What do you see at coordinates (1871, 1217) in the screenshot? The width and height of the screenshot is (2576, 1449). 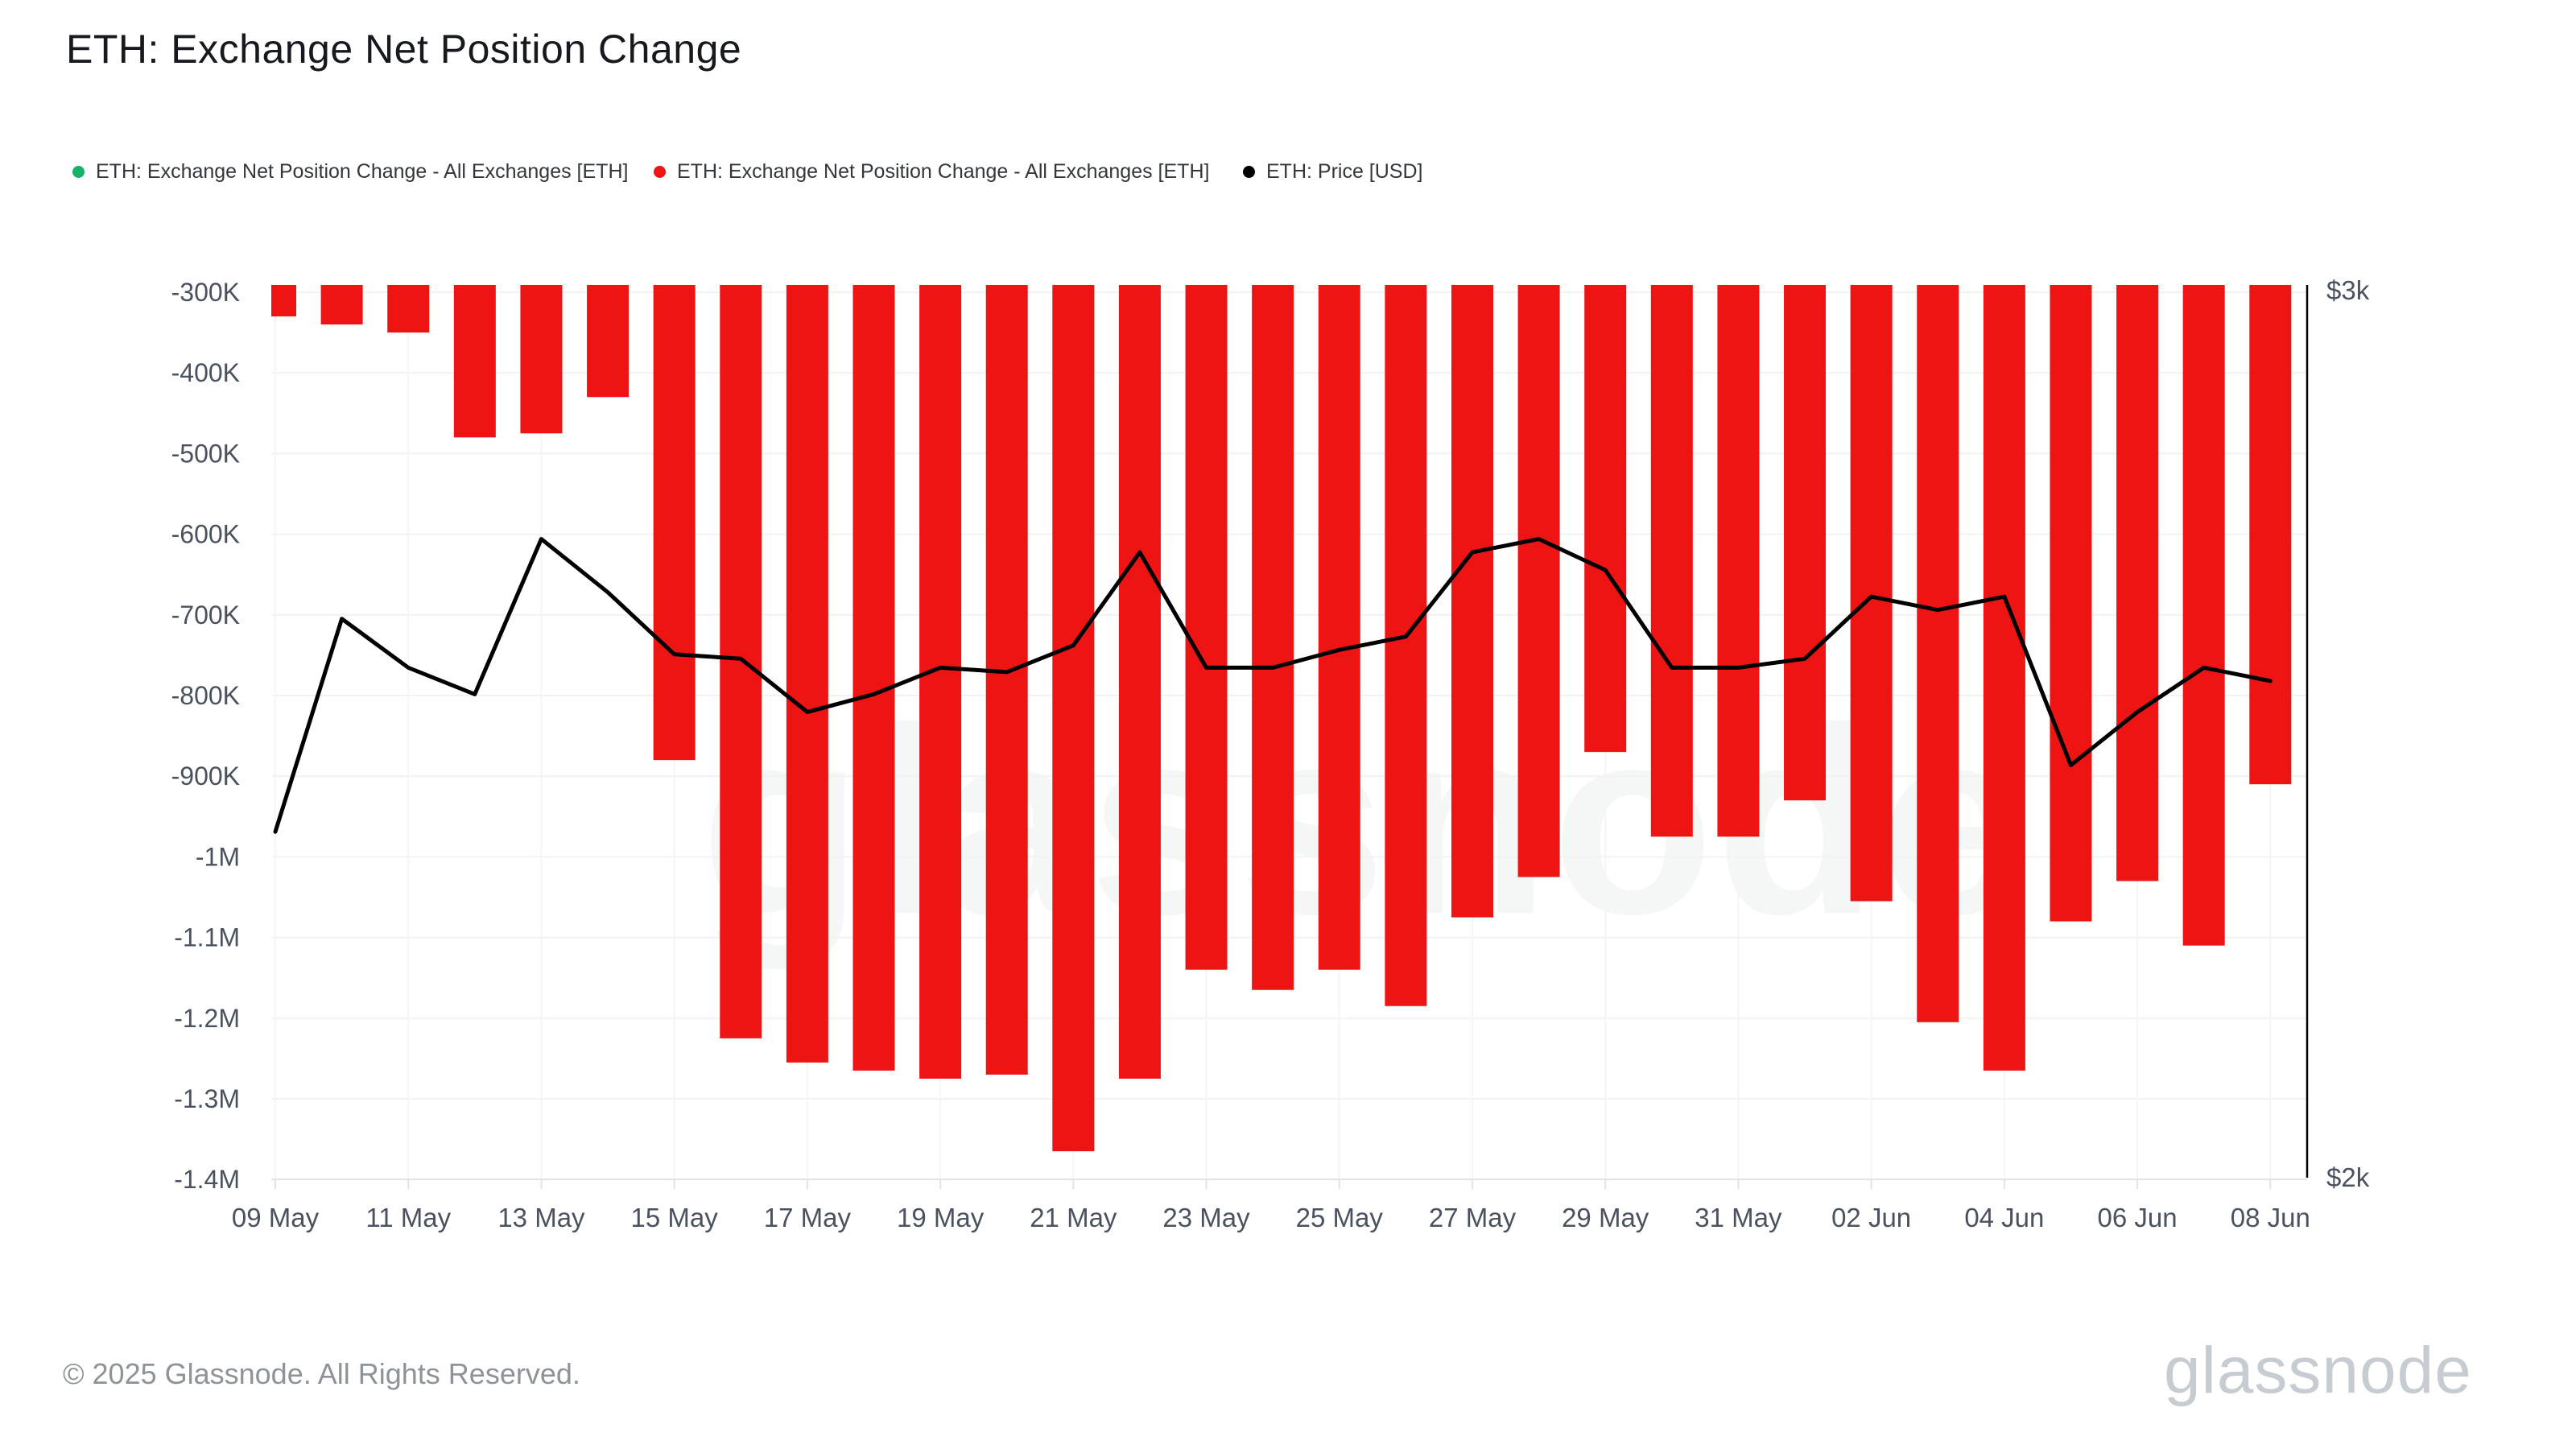 I see `x-axis-tick-label: 02 Jun` at bounding box center [1871, 1217].